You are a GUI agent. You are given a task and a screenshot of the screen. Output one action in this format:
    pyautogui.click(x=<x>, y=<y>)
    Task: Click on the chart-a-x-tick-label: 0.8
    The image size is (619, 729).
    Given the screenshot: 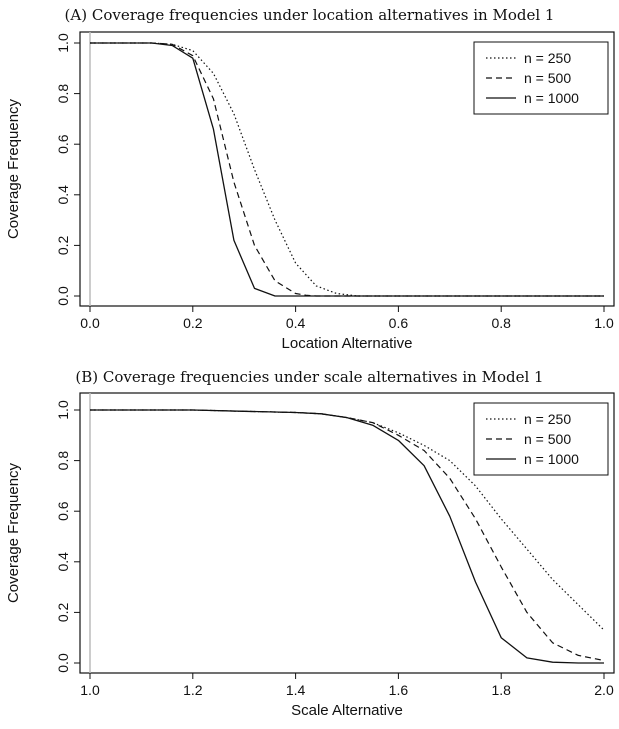 What is the action you would take?
    pyautogui.click(x=501, y=323)
    